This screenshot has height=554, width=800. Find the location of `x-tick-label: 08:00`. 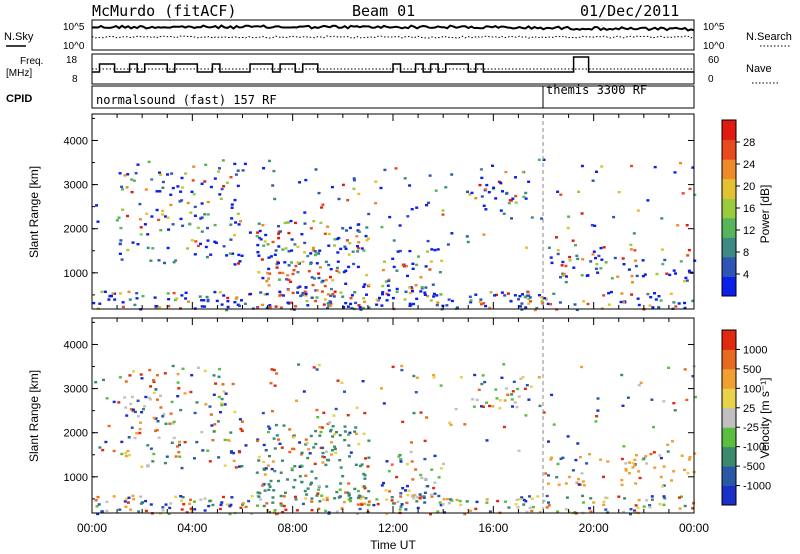

x-tick-label: 08:00 is located at coordinates (293, 528).